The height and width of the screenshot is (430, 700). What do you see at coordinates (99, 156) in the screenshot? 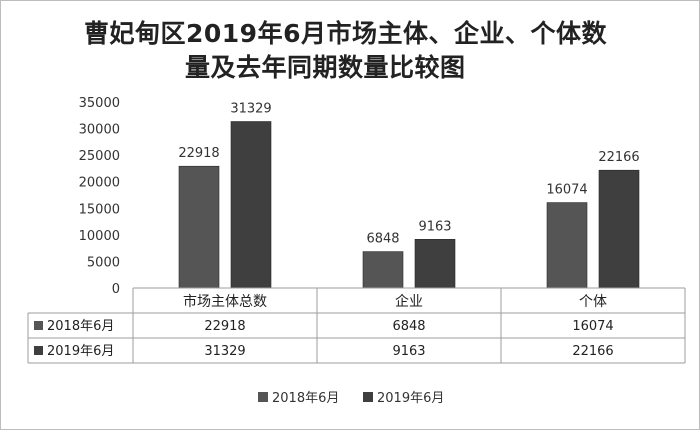
I see `y-tick-label: 25000` at bounding box center [99, 156].